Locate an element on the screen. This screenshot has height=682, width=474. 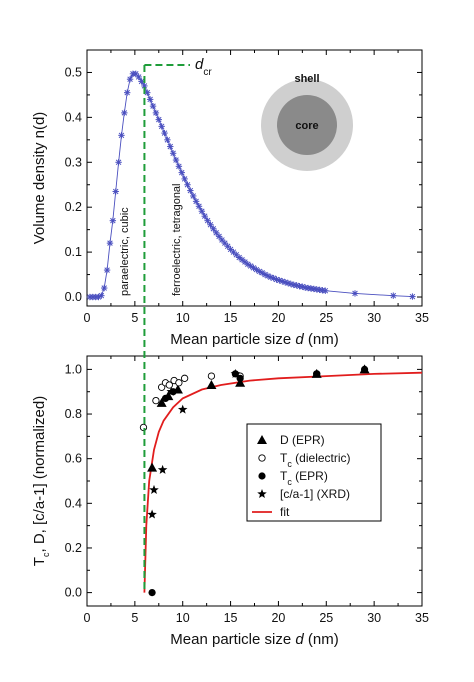
dcr-label: dcr is located at coordinates (203, 67).